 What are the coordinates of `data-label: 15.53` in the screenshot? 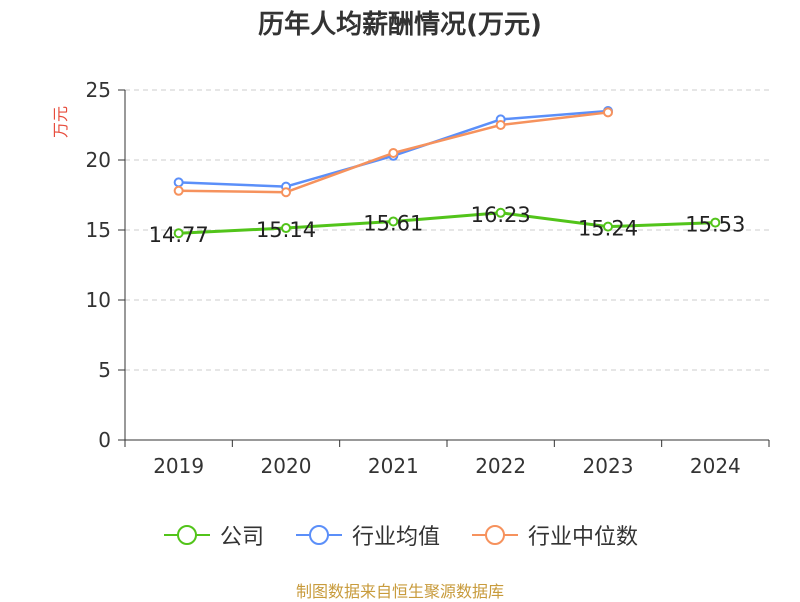 It's located at (715, 225).